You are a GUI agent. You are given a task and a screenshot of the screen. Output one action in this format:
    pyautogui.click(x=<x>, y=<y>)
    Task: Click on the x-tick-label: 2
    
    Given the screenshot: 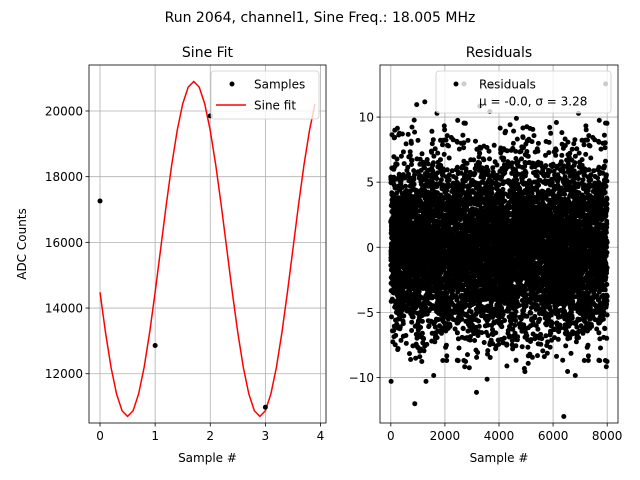 What is the action you would take?
    pyautogui.click(x=210, y=436)
    